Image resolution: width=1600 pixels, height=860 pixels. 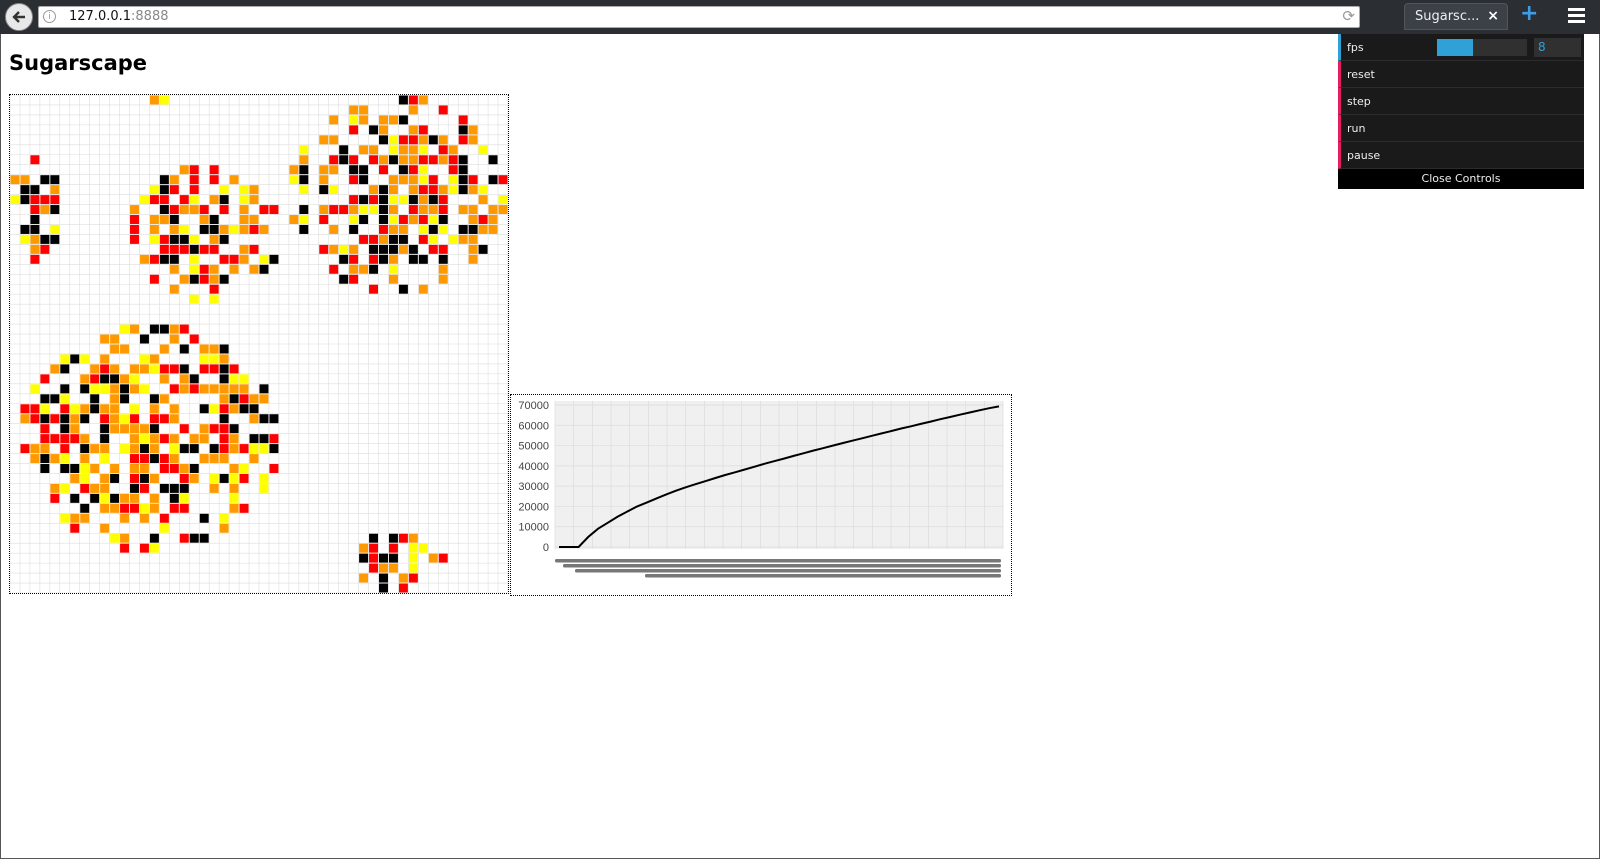 What do you see at coordinates (779, 476) in the screenshot?
I see `series-line` at bounding box center [779, 476].